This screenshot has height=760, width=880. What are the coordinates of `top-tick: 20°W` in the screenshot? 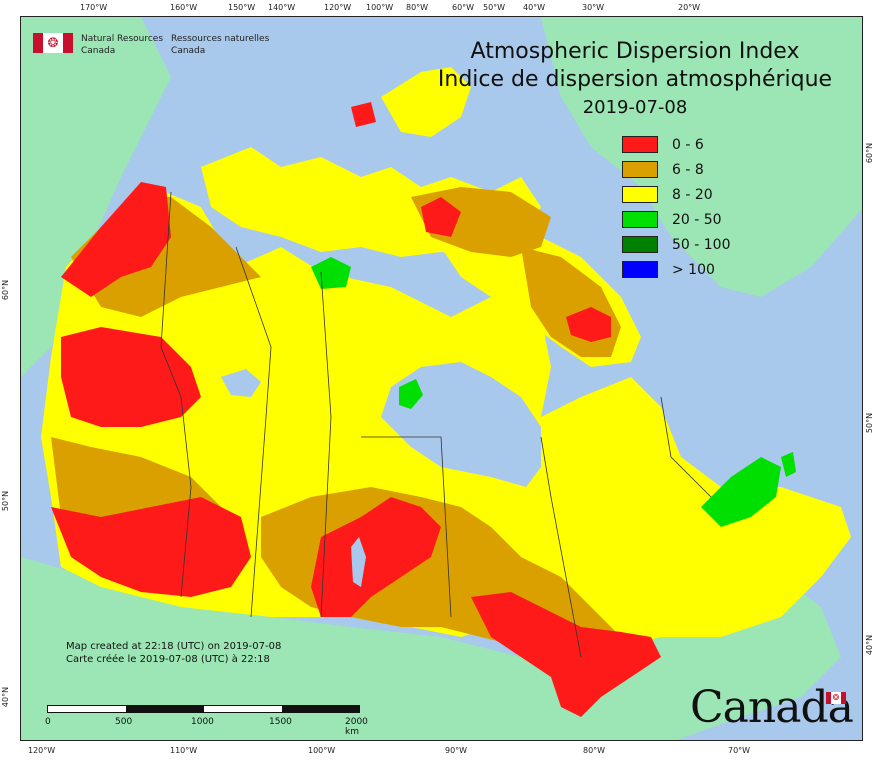 It's located at (689, 7).